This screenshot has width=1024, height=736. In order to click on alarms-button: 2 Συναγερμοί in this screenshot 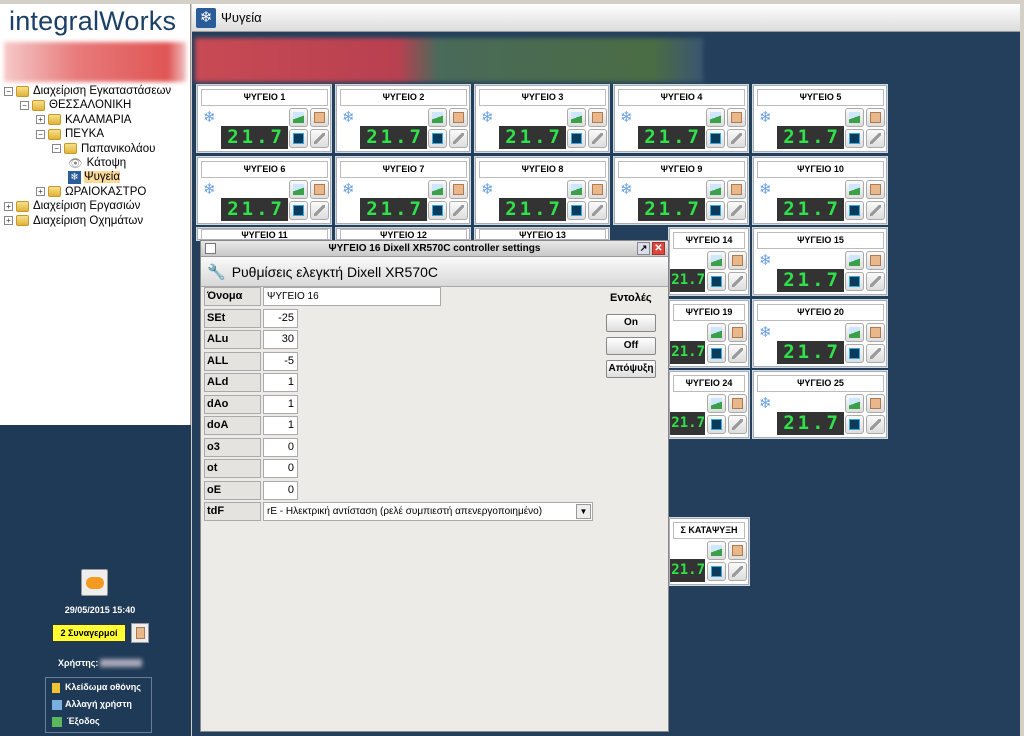, I will do `click(89, 633)`.